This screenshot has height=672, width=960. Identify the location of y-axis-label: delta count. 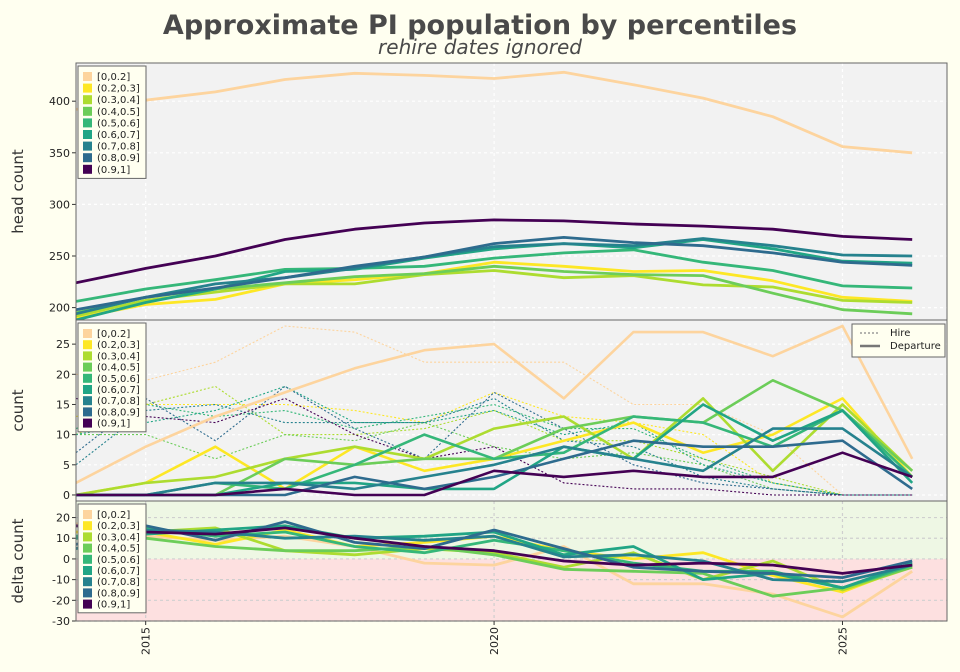
(18, 560).